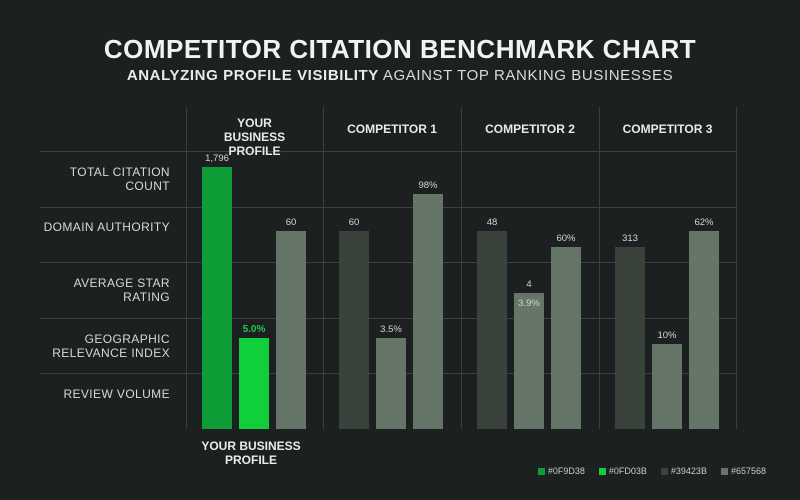  What do you see at coordinates (627, 471) in the screenshot?
I see `legend-label: #0FD03B` at bounding box center [627, 471].